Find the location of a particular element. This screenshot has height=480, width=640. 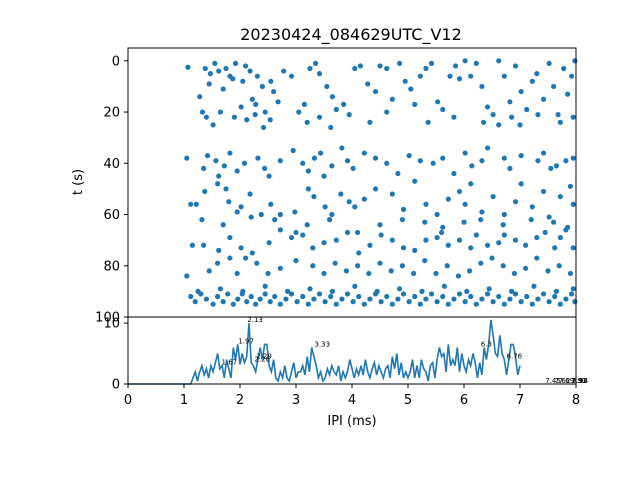

bottom-y-tick-label: 0 is located at coordinates (116, 385).